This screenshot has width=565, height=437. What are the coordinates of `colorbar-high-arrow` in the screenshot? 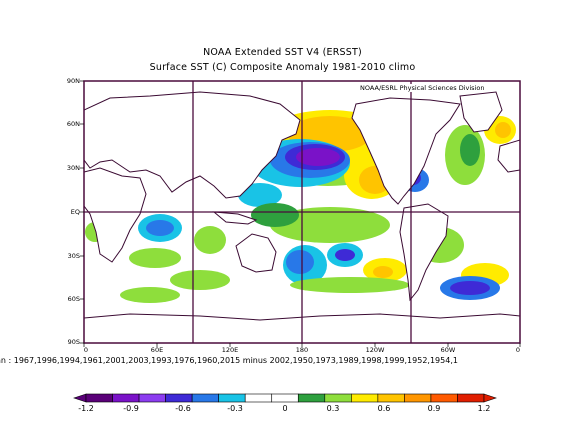 It's located at (490, 398).